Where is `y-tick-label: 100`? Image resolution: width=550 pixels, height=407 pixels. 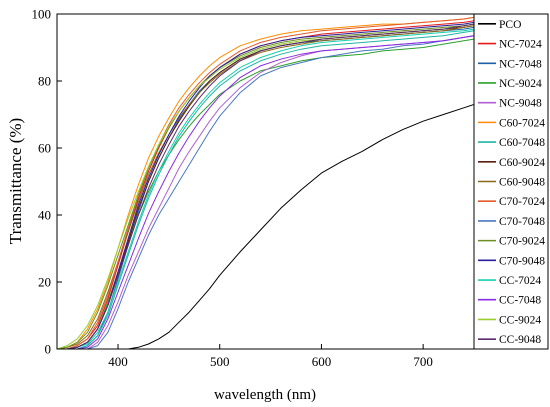
y-tick-label: 100 is located at coordinates (42, 14).